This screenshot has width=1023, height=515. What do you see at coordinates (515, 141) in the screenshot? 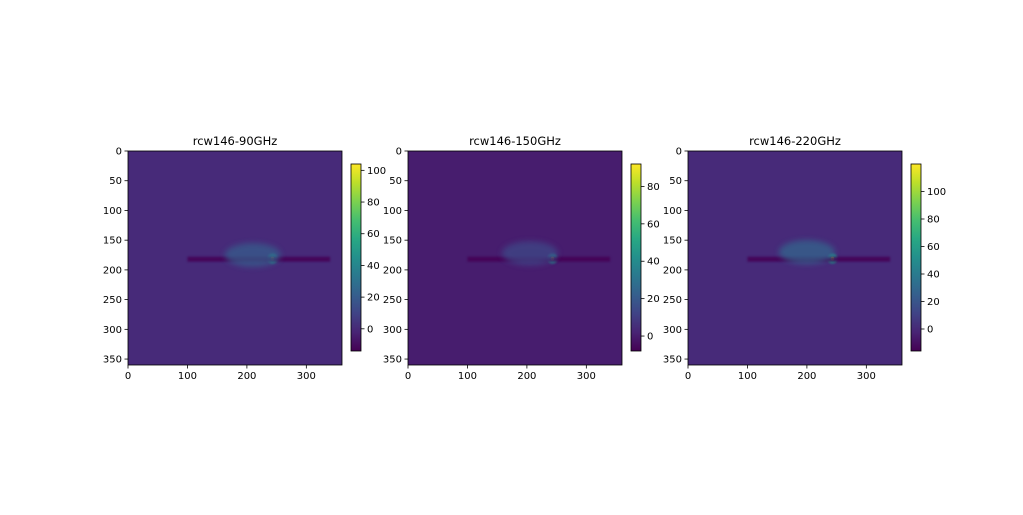
I see `chart-title: rcw146-150GHz` at bounding box center [515, 141].